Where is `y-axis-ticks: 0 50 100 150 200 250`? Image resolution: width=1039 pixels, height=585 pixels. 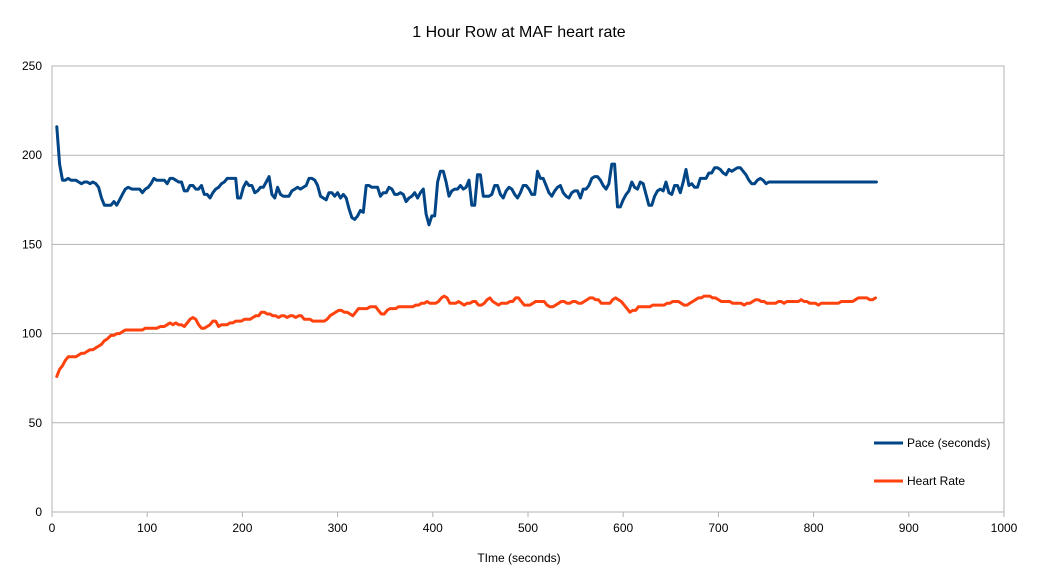 y-axis-ticks: 0 50 100 150 200 250 is located at coordinates (32, 289).